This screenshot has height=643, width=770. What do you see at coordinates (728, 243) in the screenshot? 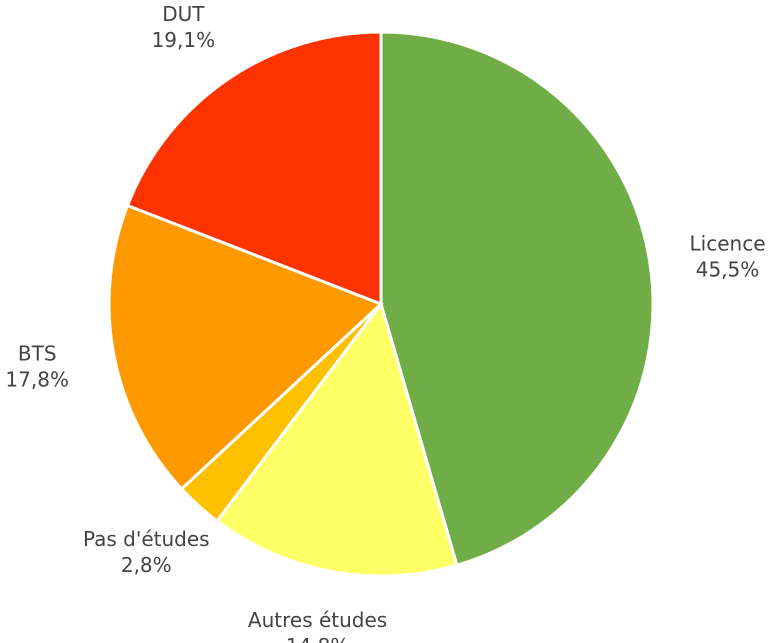
I see `slice-label: Licence` at bounding box center [728, 243].